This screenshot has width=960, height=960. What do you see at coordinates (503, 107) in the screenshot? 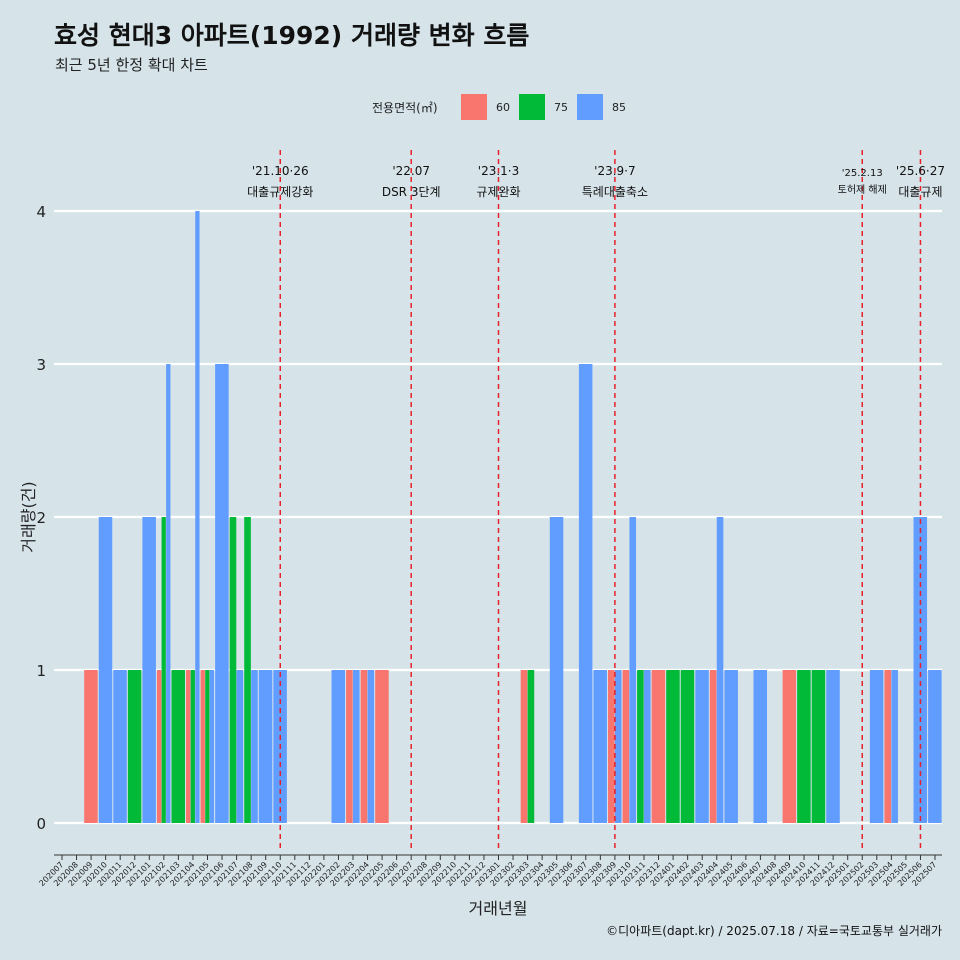
I see `legend-label-60: 60` at bounding box center [503, 107].